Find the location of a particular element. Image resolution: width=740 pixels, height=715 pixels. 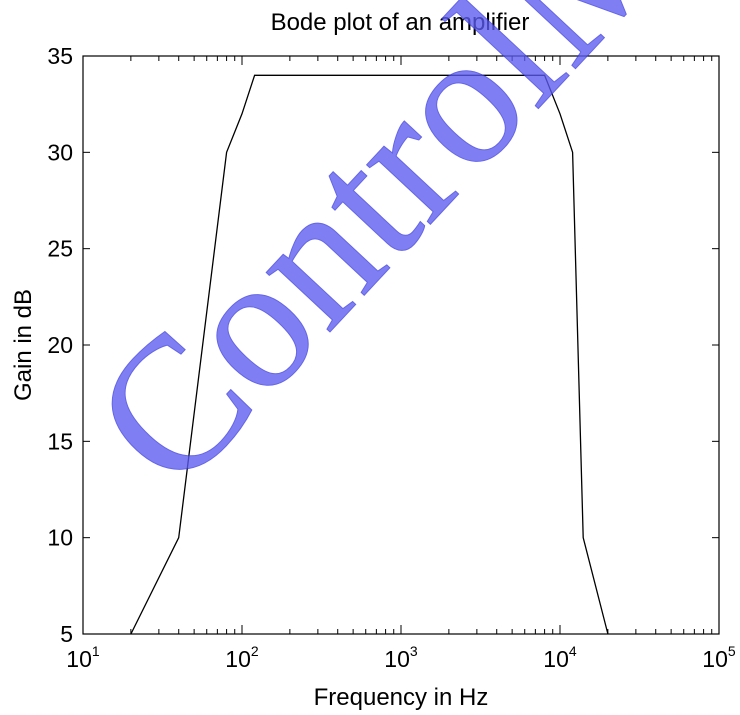

x-tick-label: 10⁵ is located at coordinates (719, 657).